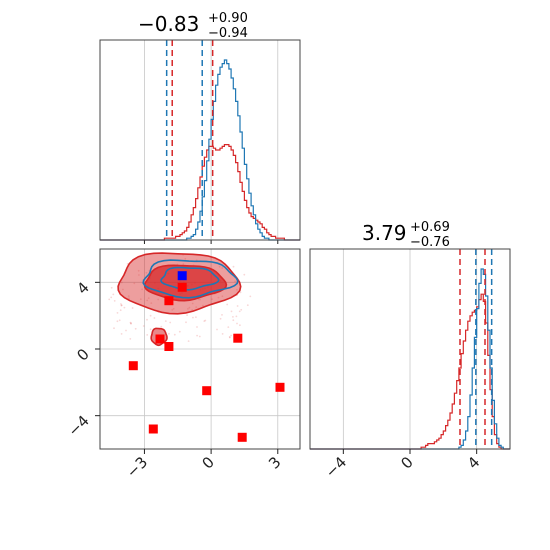  What do you see at coordinates (228, 18) in the screenshot?
I see `title-param1-plus: +0.90` at bounding box center [228, 18].